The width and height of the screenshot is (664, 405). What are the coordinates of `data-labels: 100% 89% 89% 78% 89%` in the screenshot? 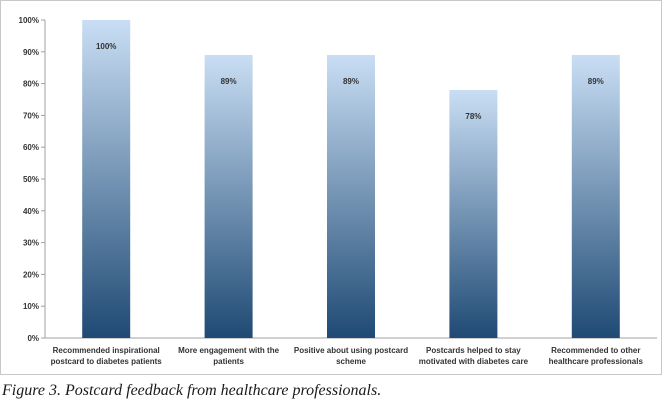 It's located at (350, 81).